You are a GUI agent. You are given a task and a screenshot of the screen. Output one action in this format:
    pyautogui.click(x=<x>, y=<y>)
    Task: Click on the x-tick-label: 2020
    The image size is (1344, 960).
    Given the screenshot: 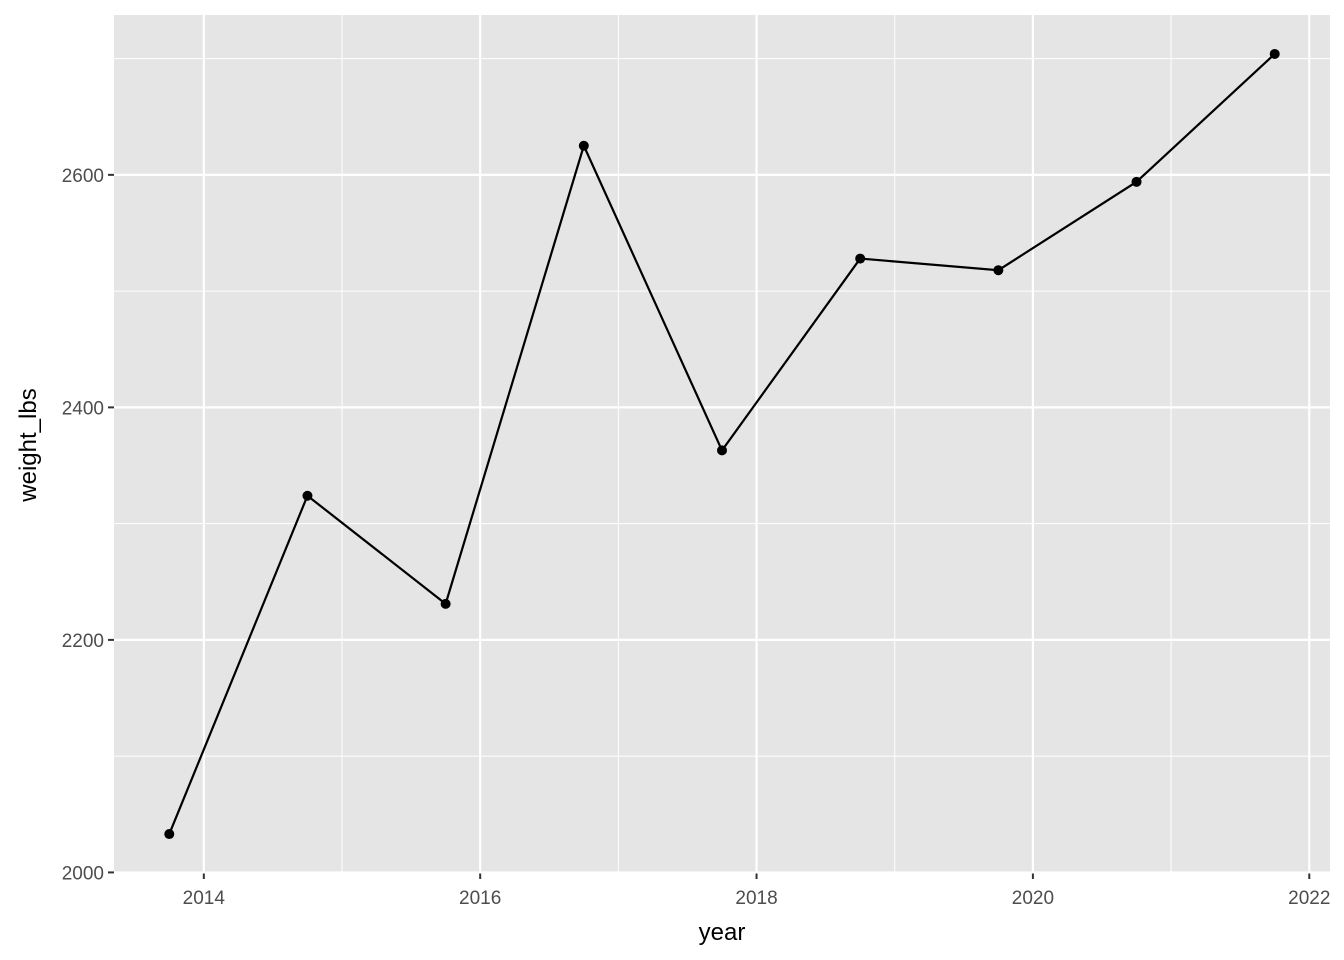 What is the action you would take?
    pyautogui.click(x=1033, y=898)
    